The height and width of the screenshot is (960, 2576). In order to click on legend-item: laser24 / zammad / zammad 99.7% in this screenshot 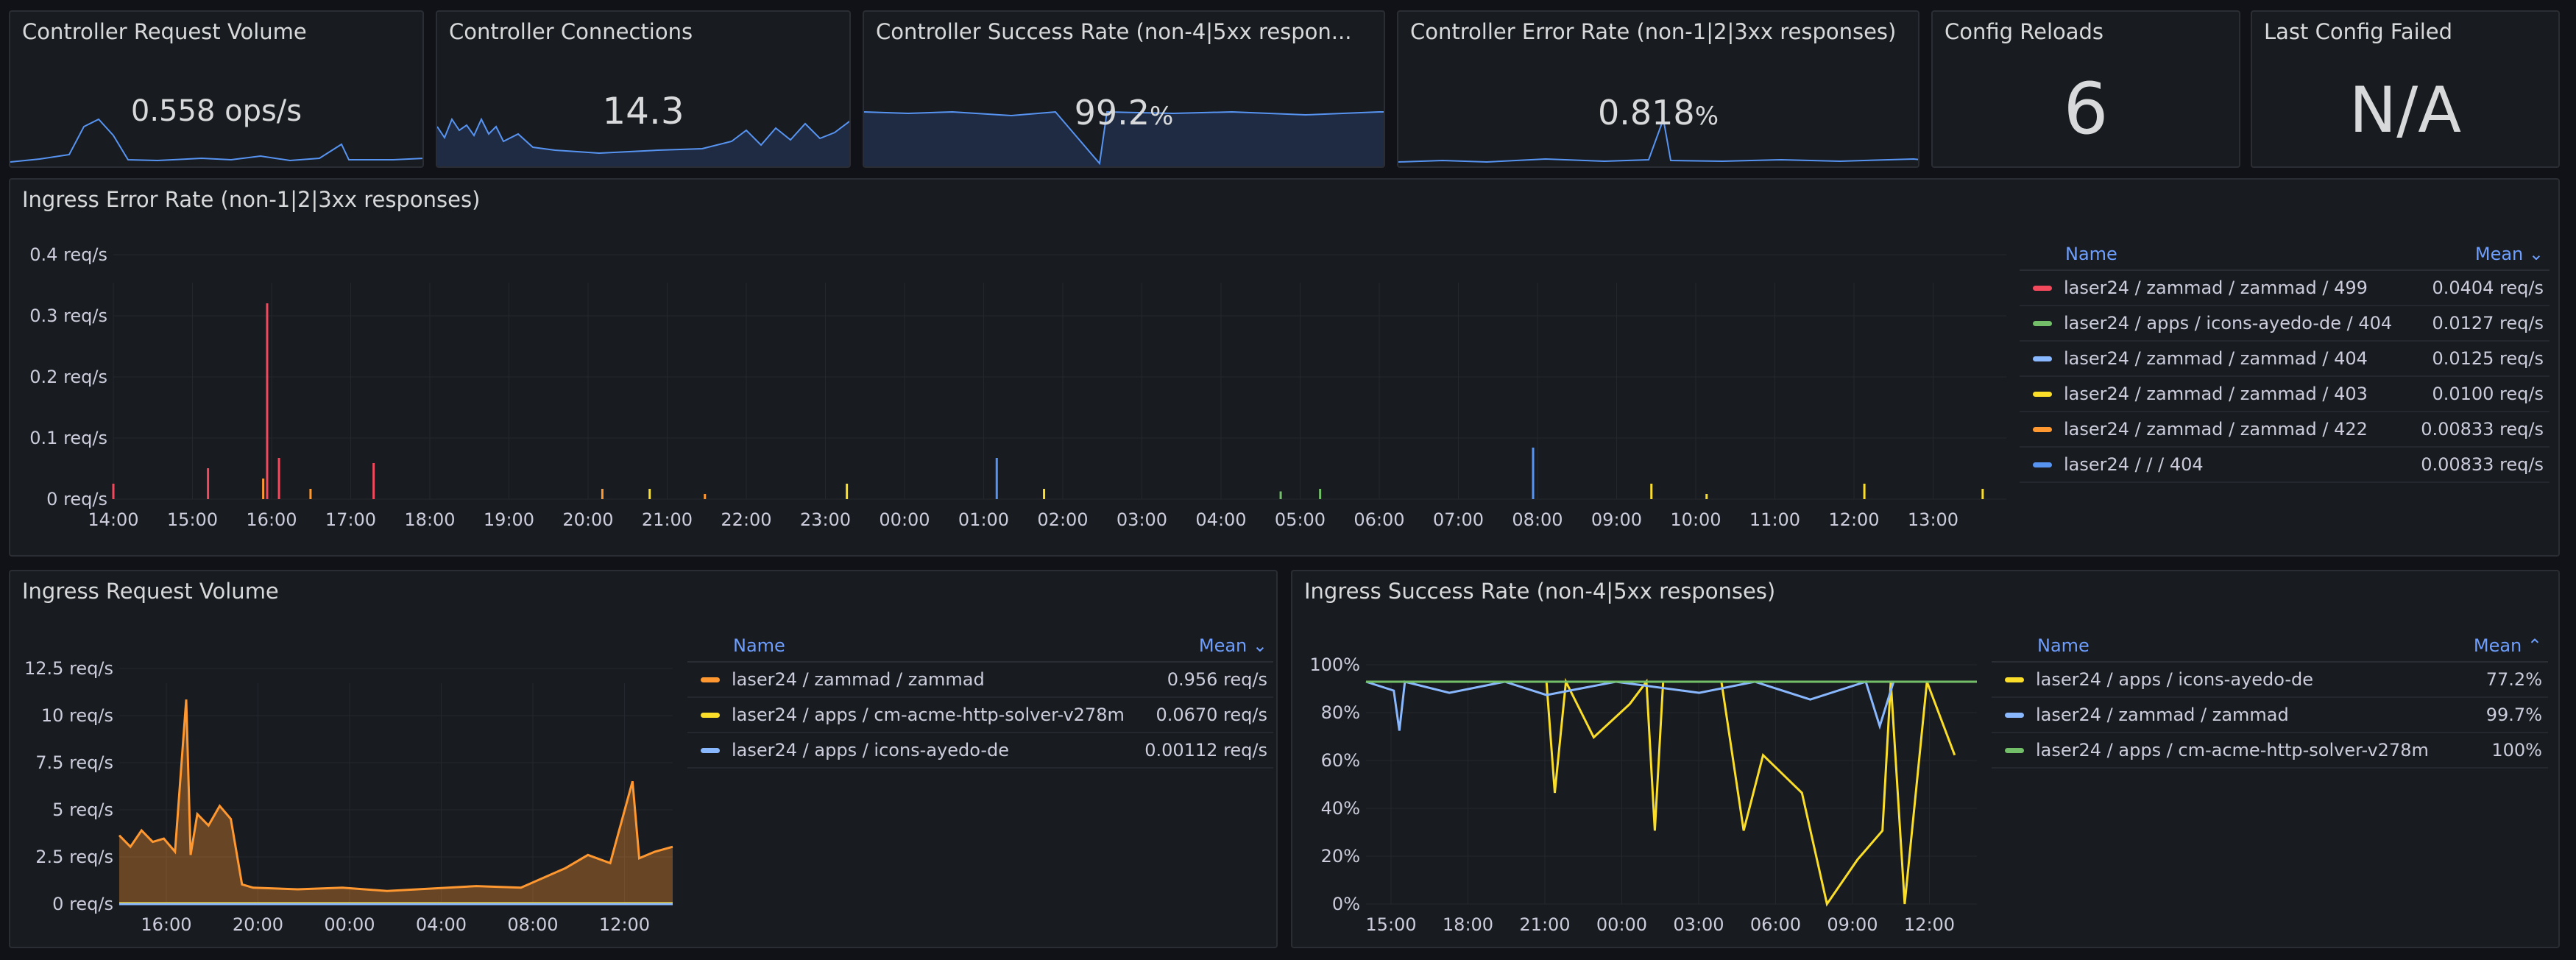, I will do `click(2270, 715)`.